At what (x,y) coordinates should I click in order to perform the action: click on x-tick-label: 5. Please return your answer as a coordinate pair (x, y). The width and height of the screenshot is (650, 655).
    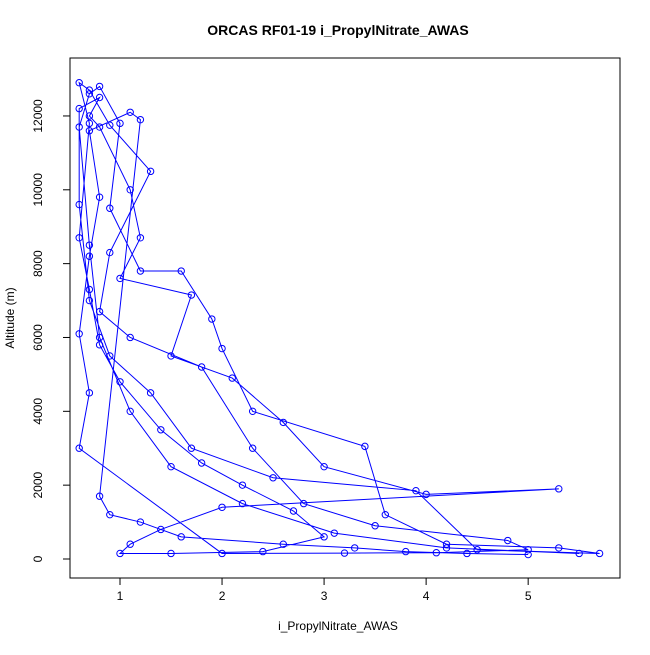
    Looking at the image, I should click on (528, 596).